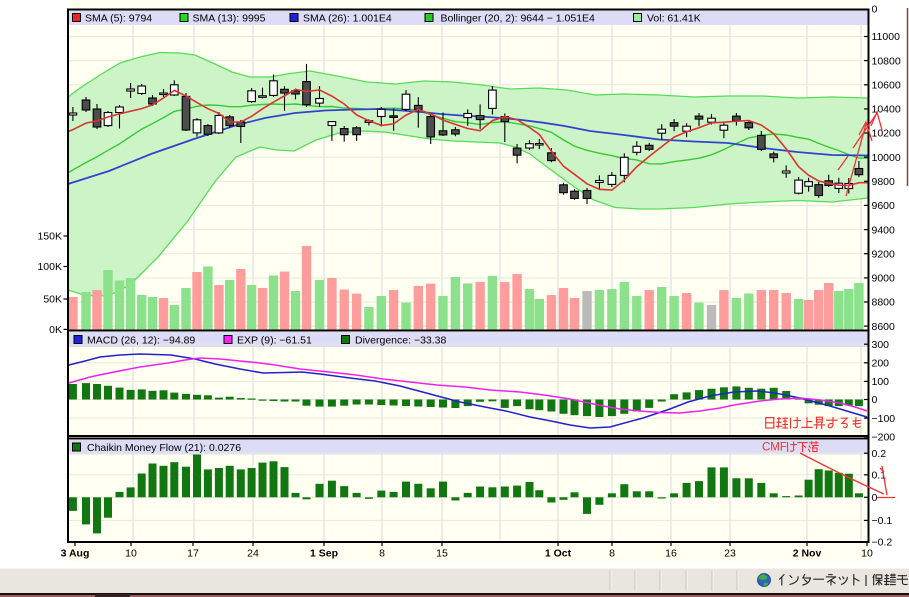 The height and width of the screenshot is (597, 909). Describe the element at coordinates (884, 279) in the screenshot. I see `svg-text: 9000` at that location.